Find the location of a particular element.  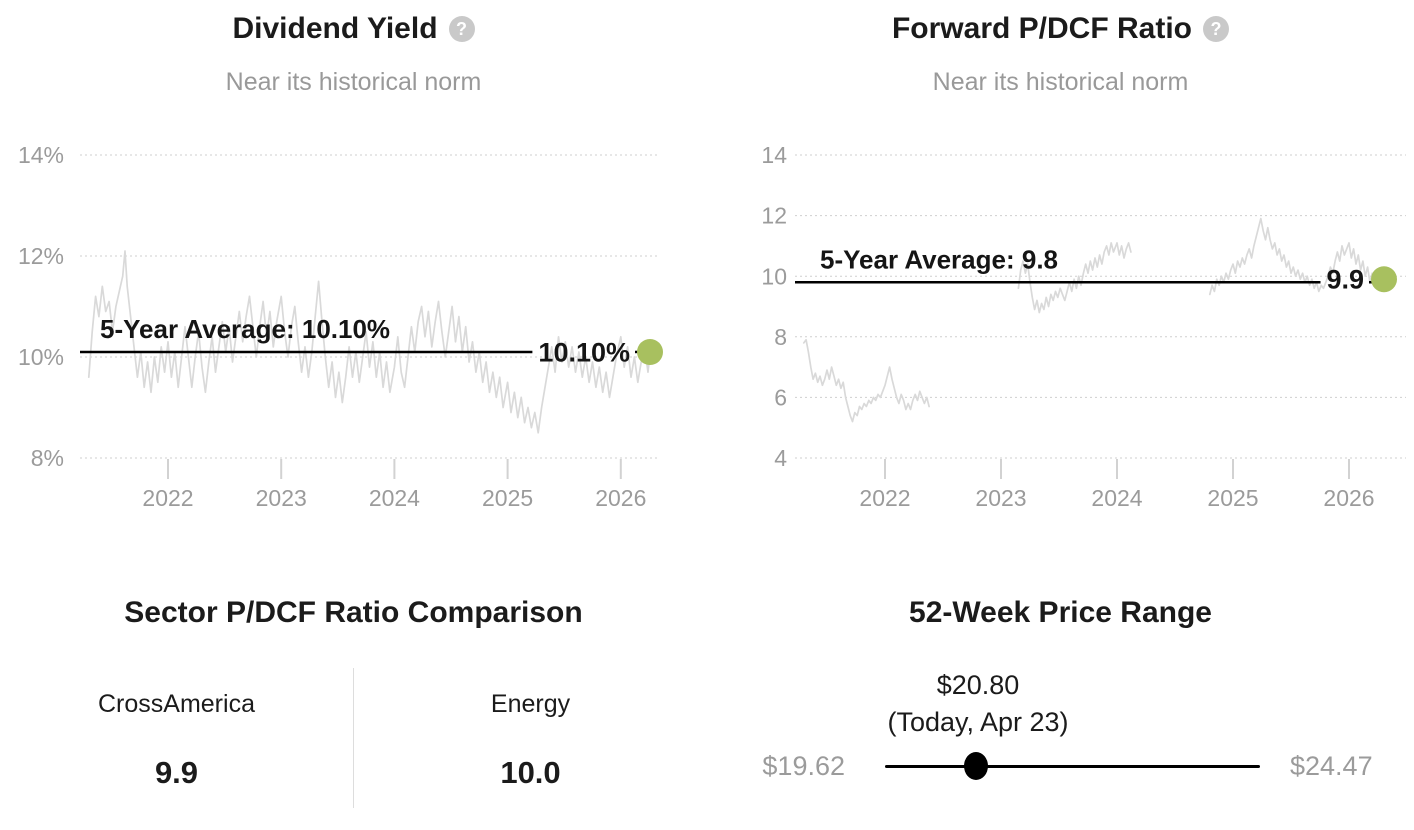

y-tick-label: 14 is located at coordinates (774, 155).